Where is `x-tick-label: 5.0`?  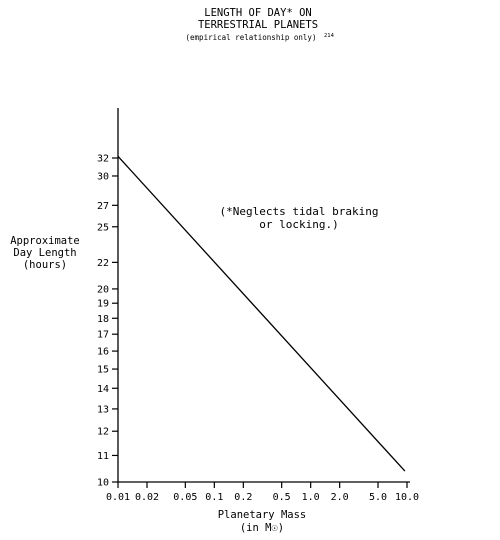
x-tick-label: 5.0 is located at coordinates (378, 497).